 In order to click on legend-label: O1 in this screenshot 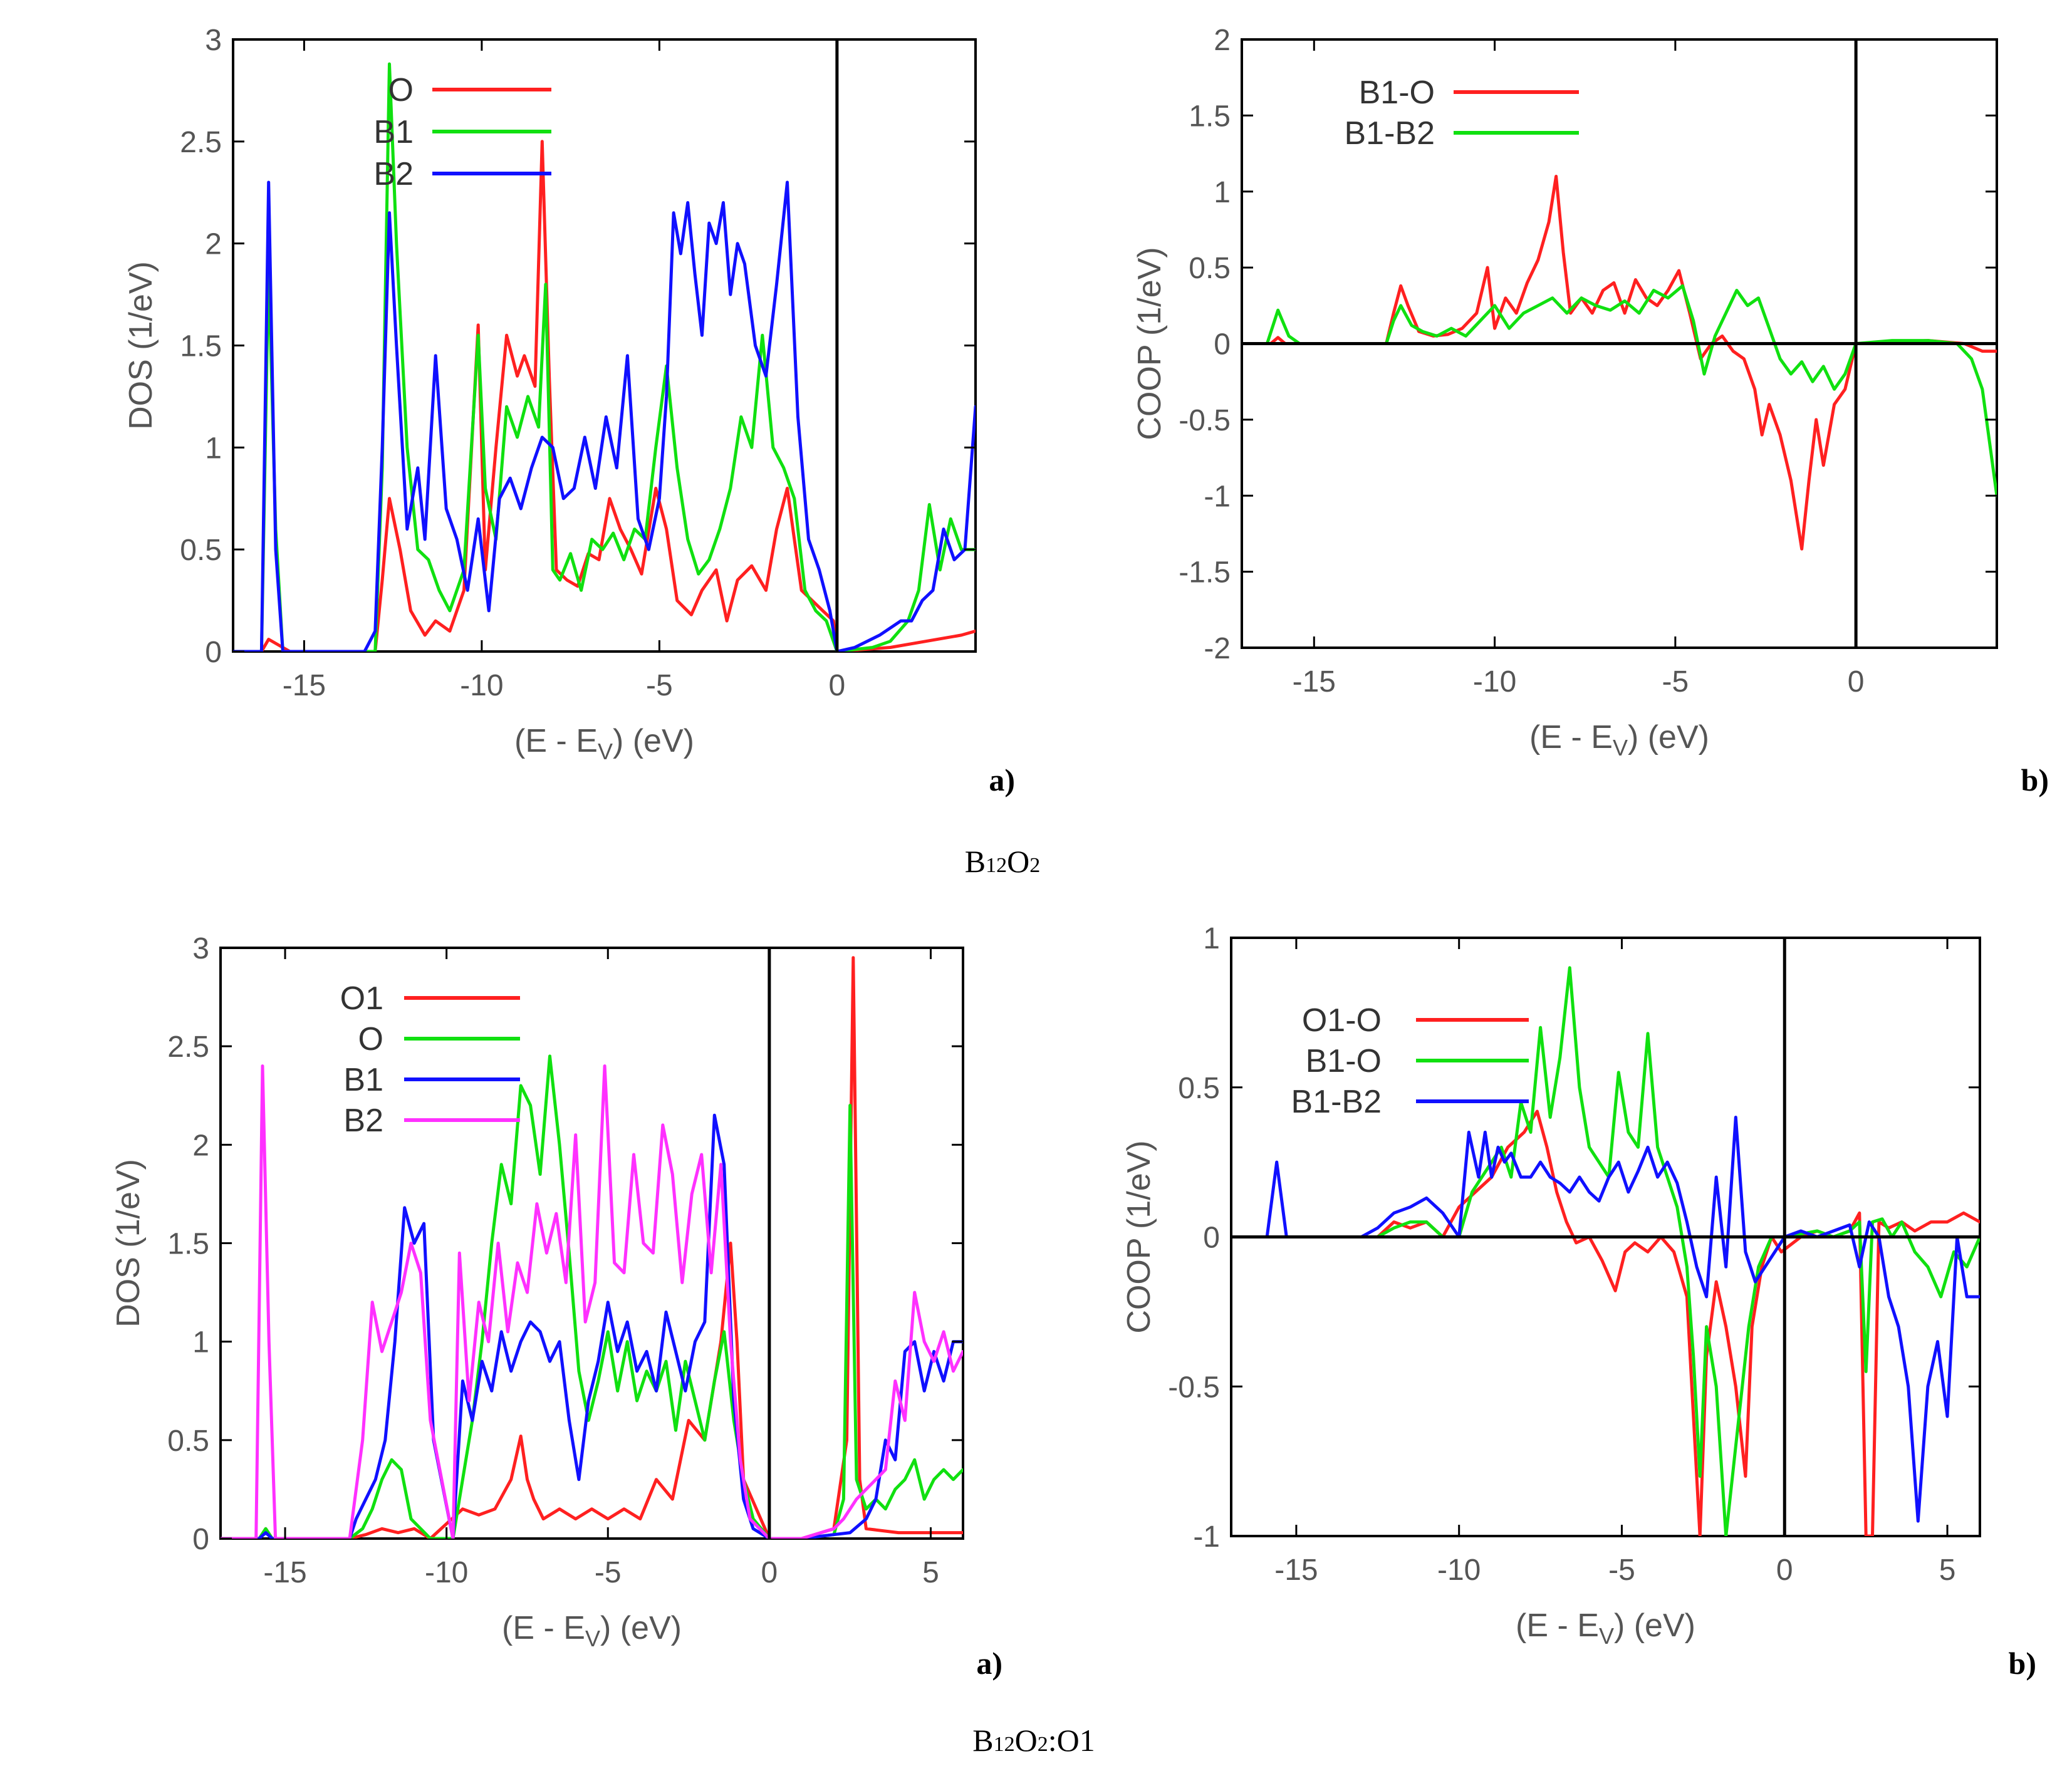, I will do `click(361, 998)`.